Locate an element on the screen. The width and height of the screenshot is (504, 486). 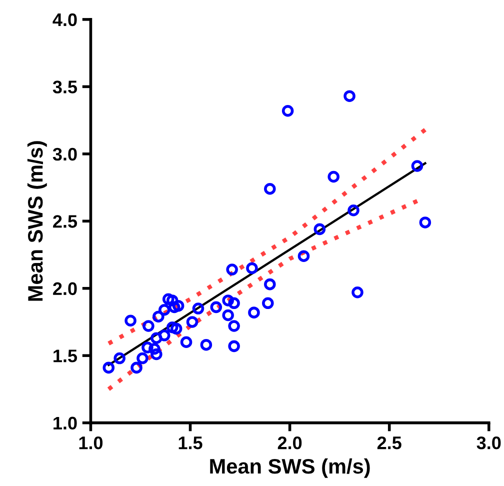
x-axis-title: Mean SWS (m/s) is located at coordinates (290, 468).